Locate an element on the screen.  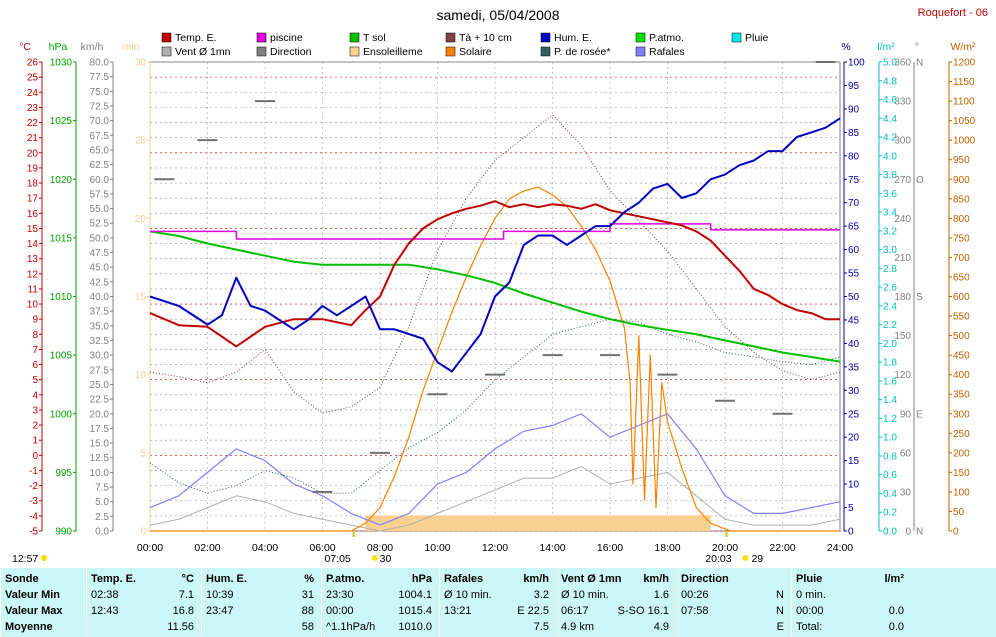
press-tick-label: 1000 is located at coordinates (61, 414).